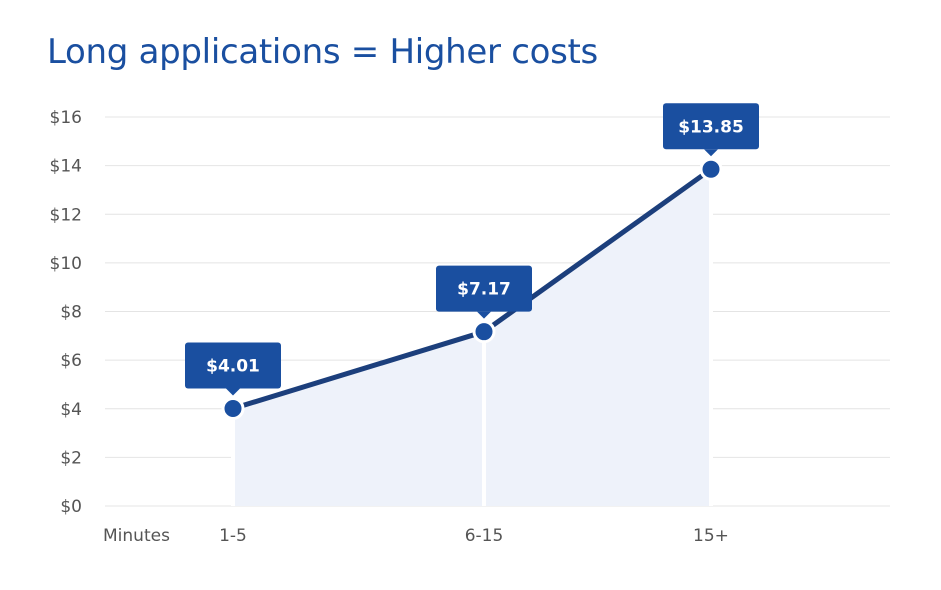  What do you see at coordinates (71, 507) in the screenshot?
I see `y-tick-label: $0` at bounding box center [71, 507].